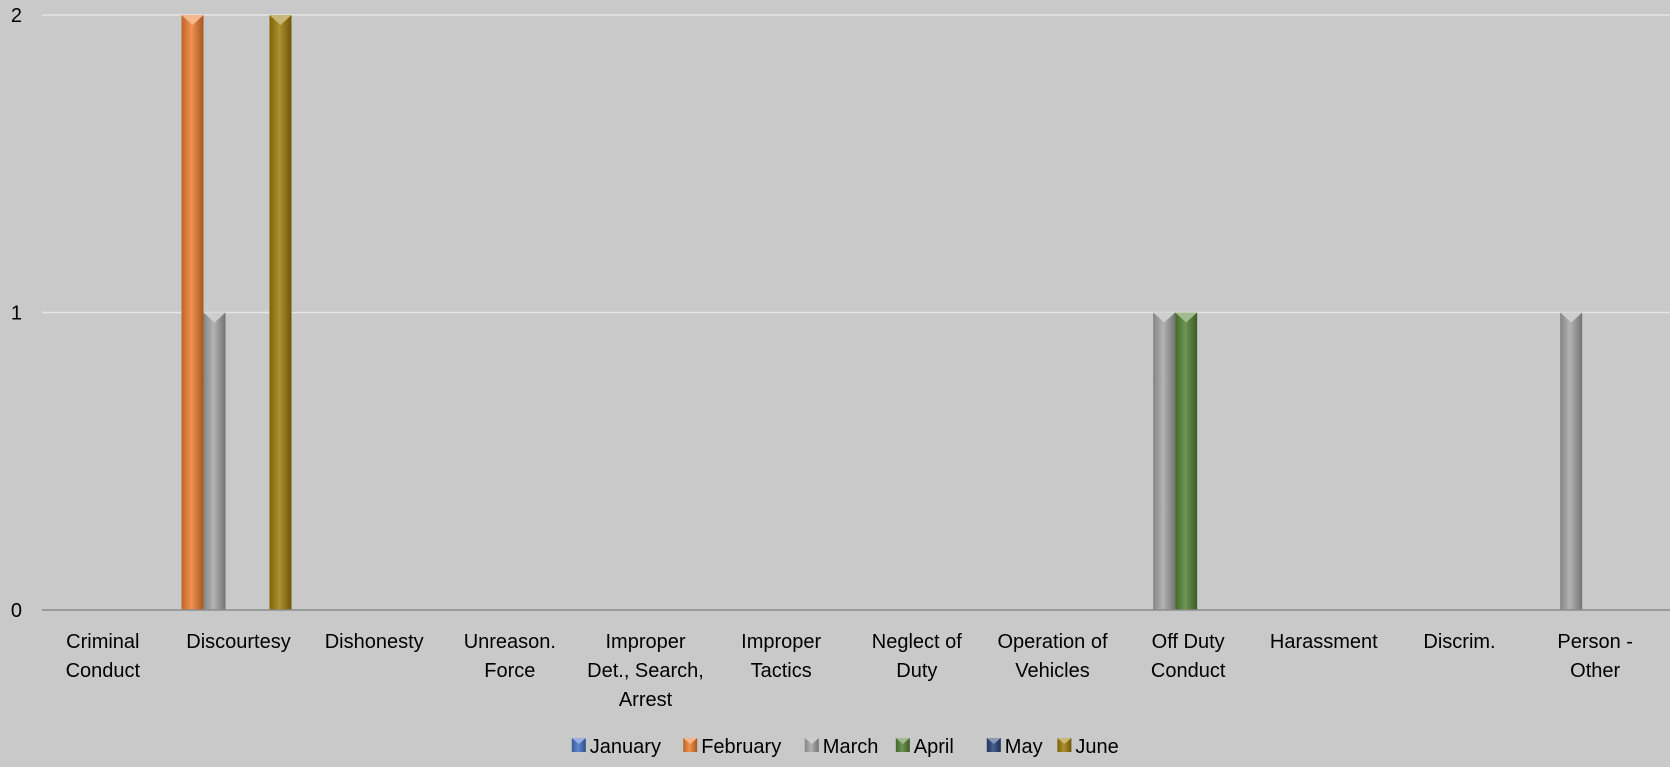  I want to click on category-label: Improper Det., Search, Arrest, so click(645, 671).